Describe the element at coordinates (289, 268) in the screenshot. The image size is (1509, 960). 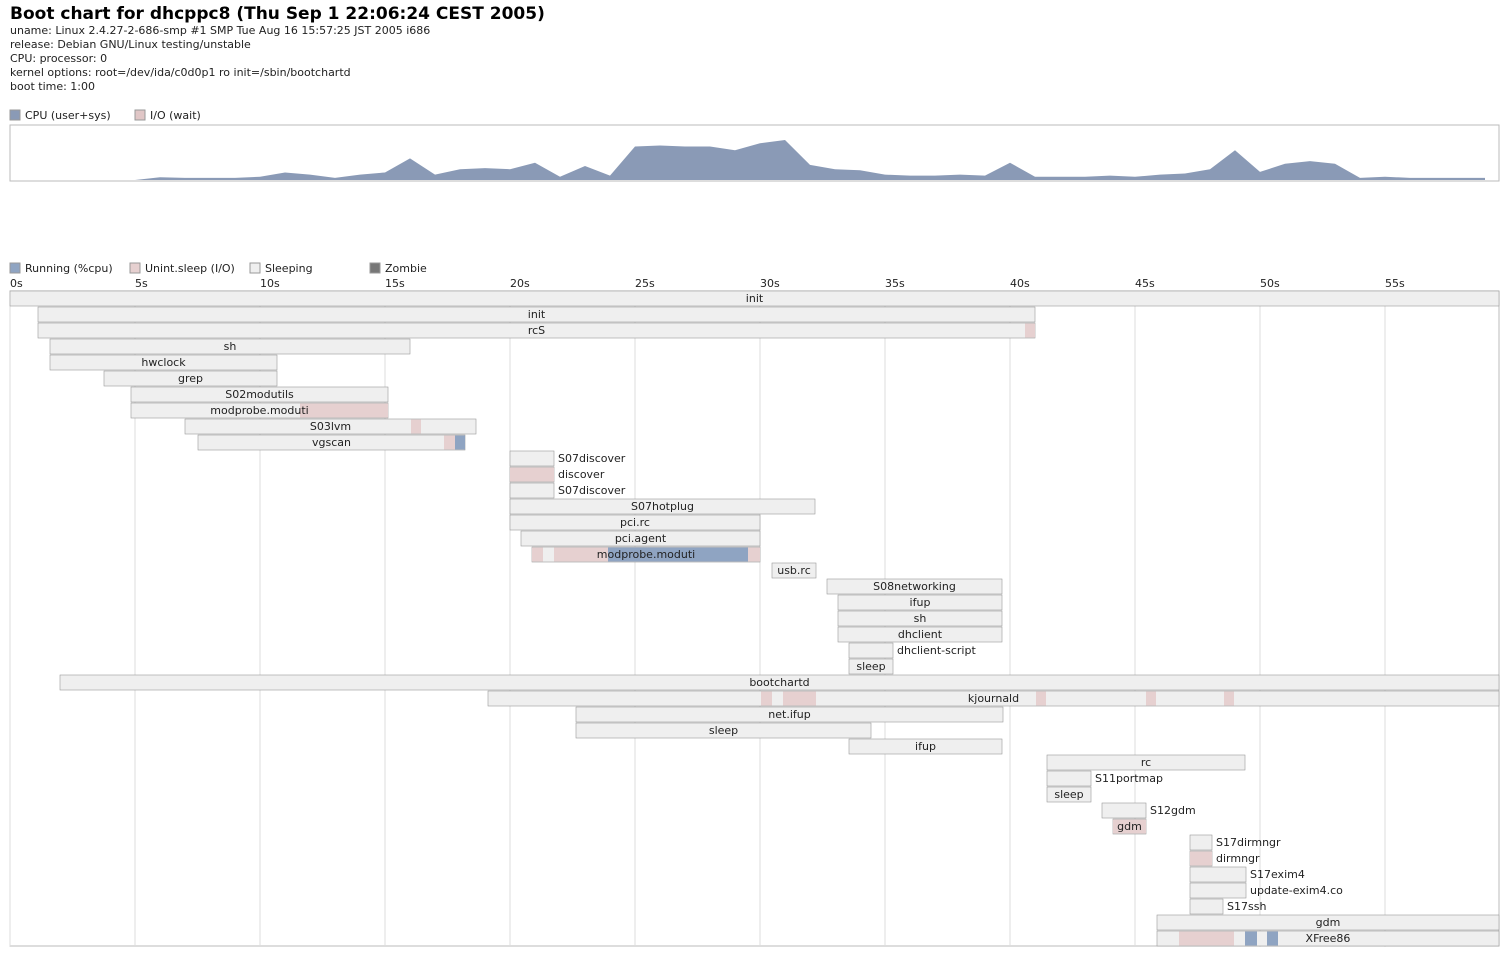
I see `legend-label: Sleeping` at that location.